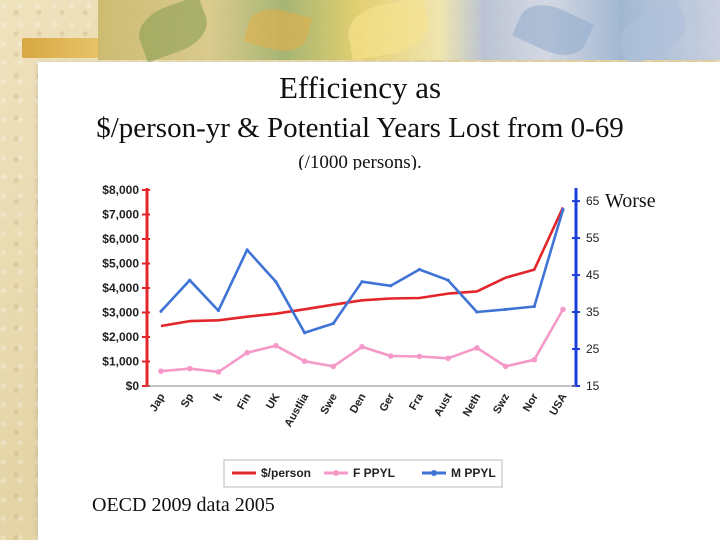 The image size is (720, 540). Describe the element at coordinates (374, 473) in the screenshot. I see `legend-label: F PPYL` at that location.